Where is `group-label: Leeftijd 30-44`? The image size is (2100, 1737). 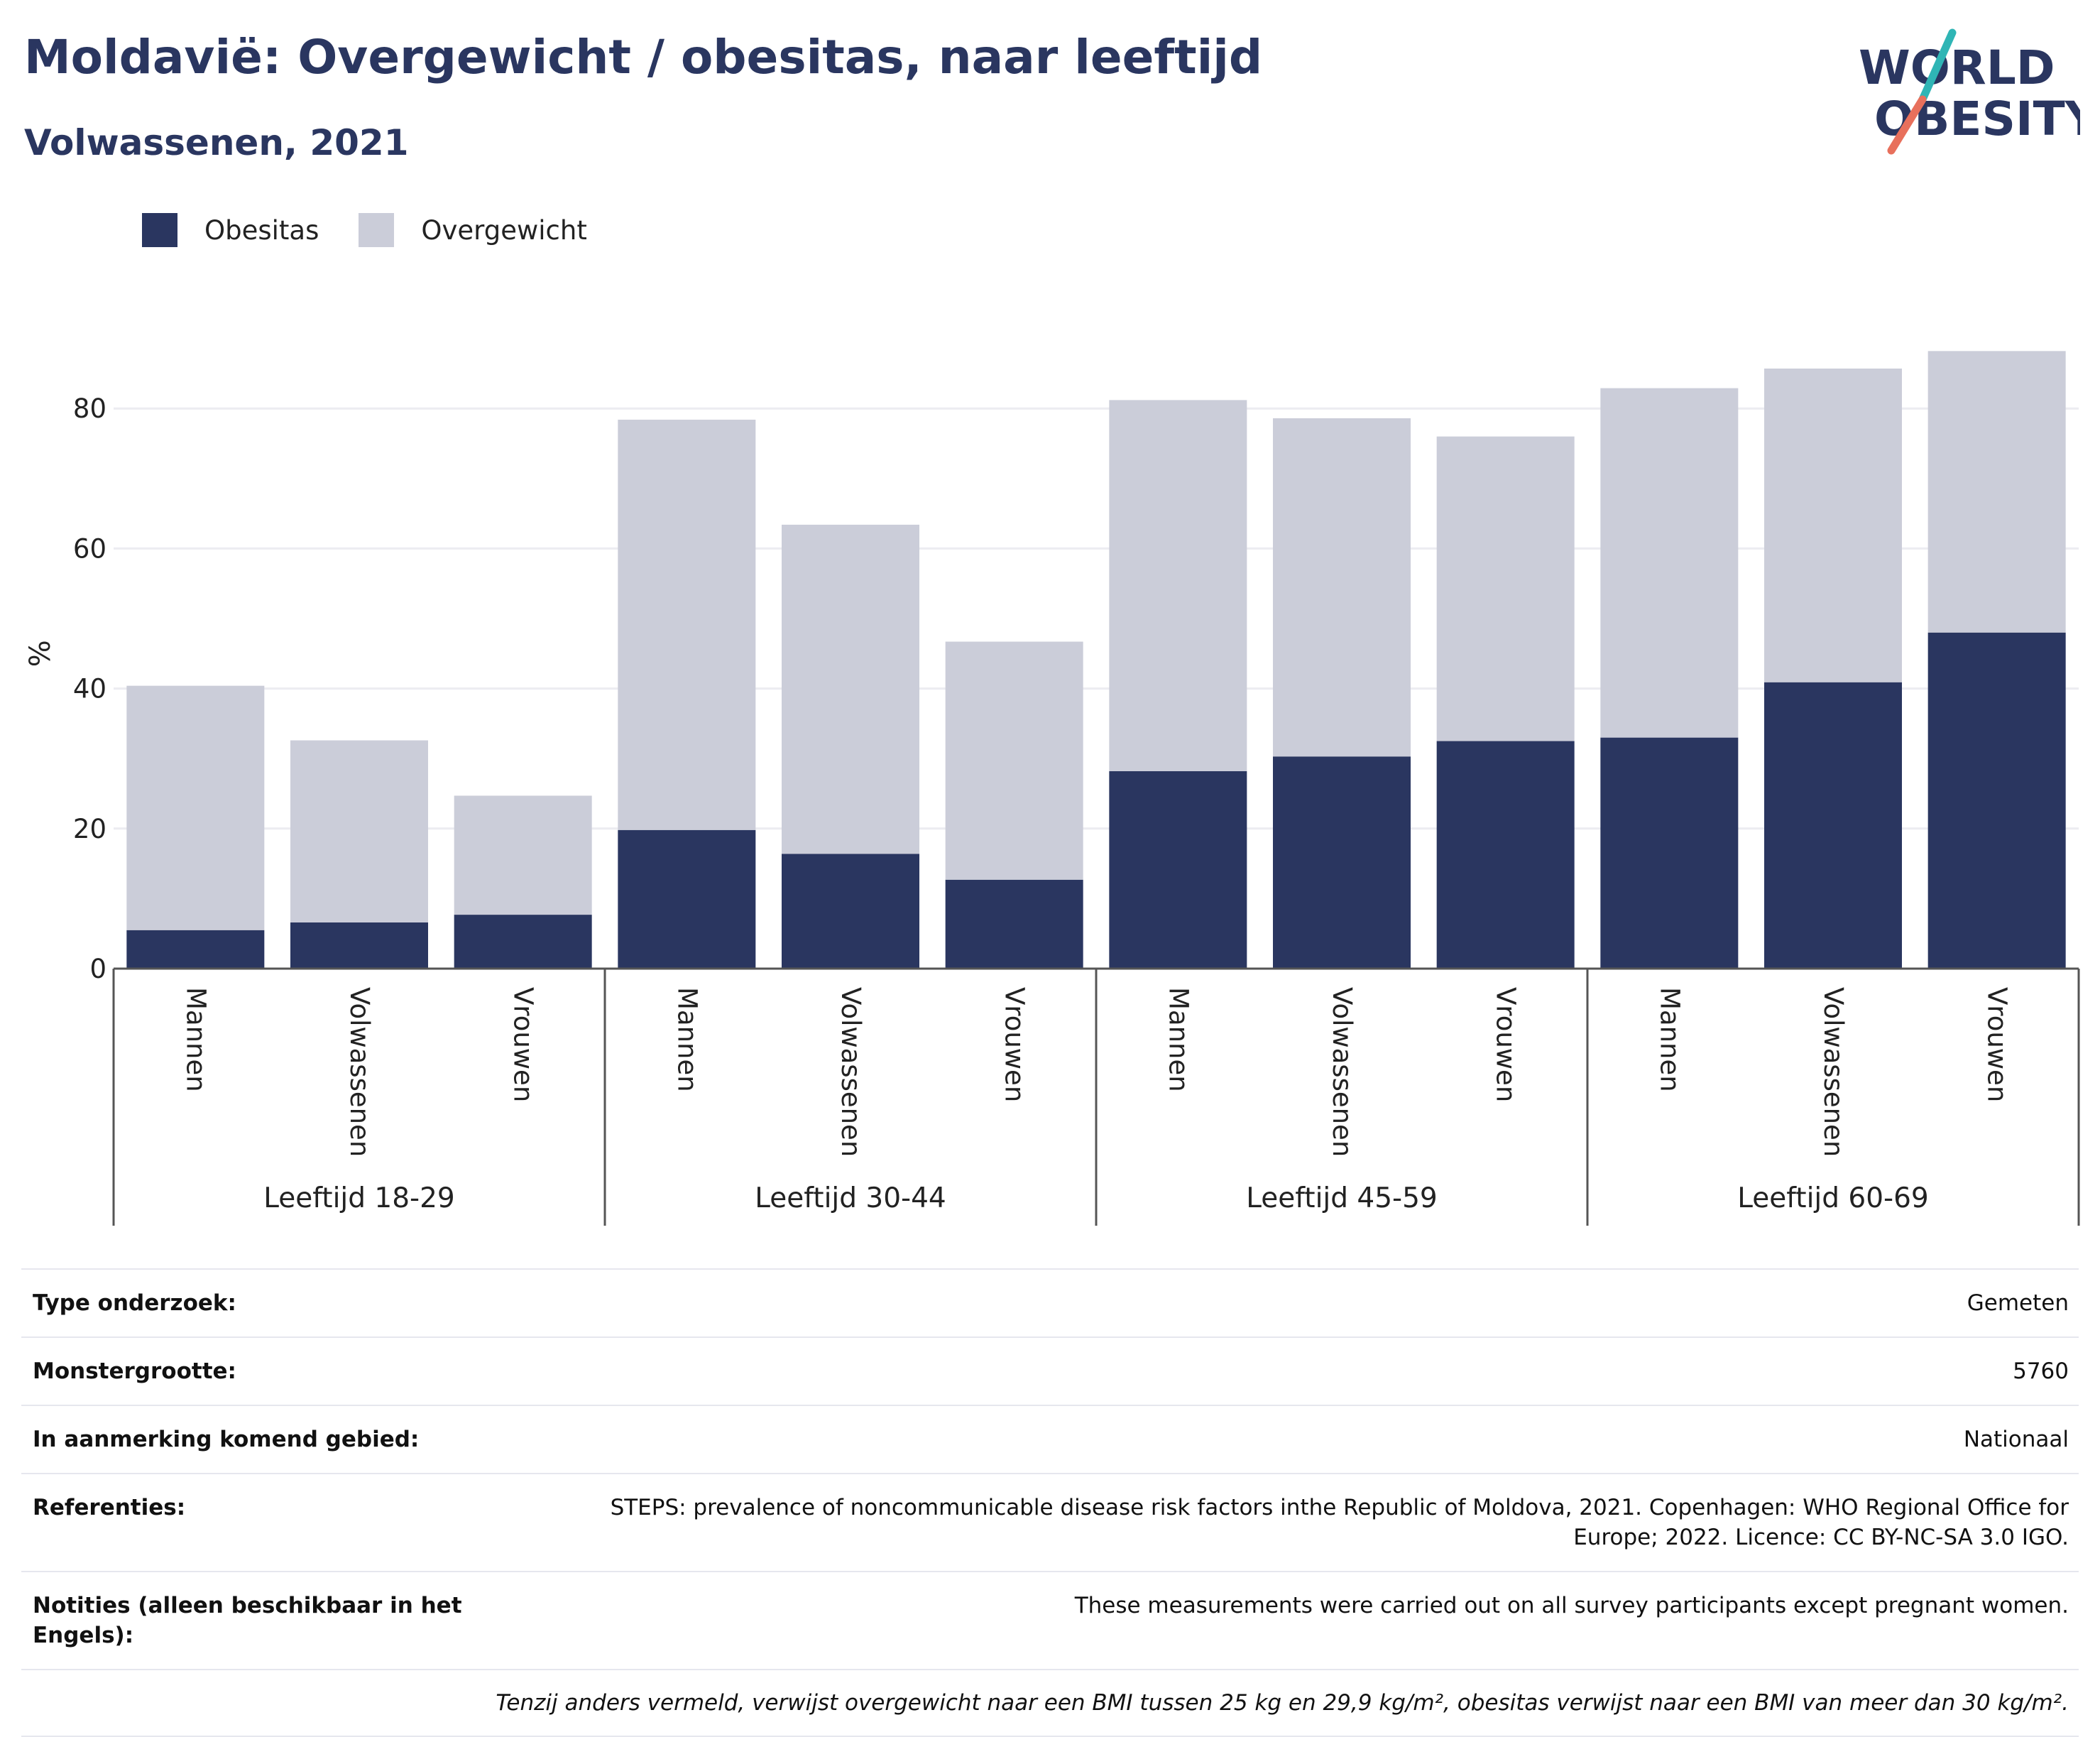
group-label: Leeftijd 30-44 is located at coordinates (850, 1198).